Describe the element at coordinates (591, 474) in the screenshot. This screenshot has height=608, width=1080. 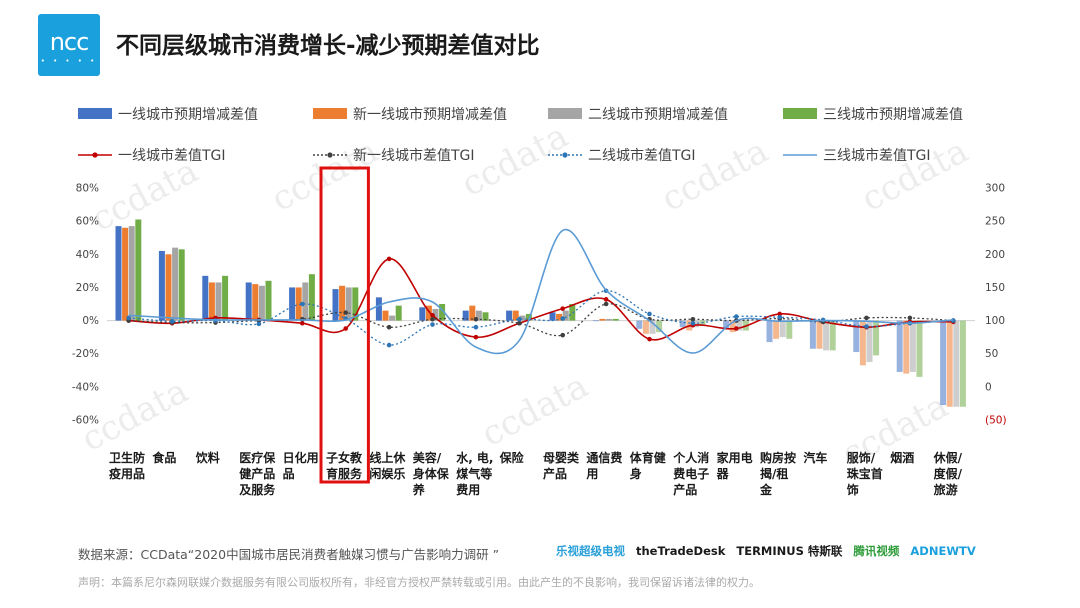
I see `x-tick-label: 用` at that location.